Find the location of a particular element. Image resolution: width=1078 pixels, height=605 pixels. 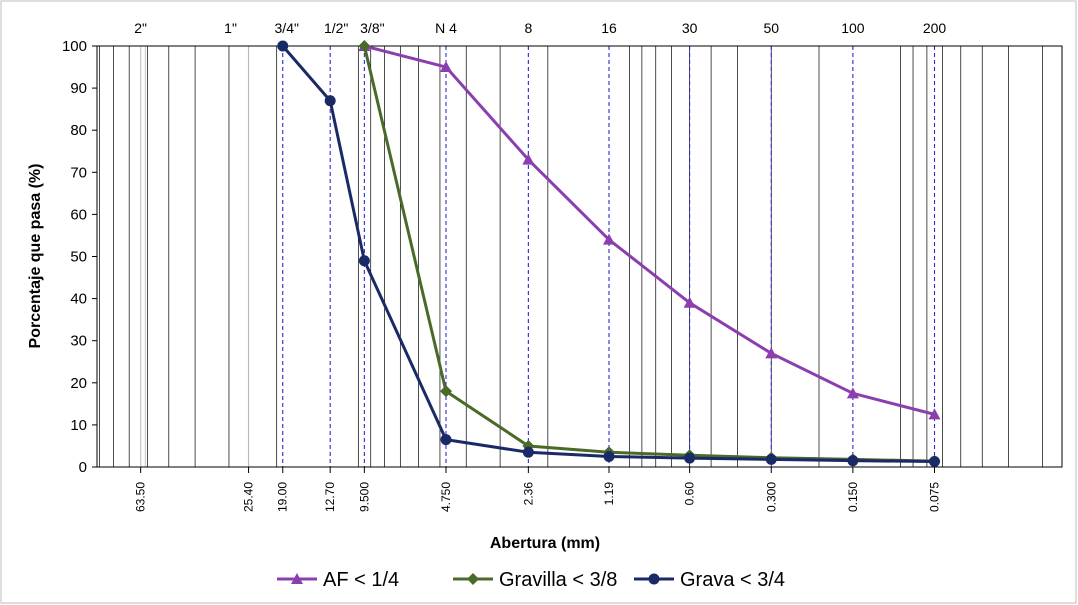

legend-label: Grava < 3/4 is located at coordinates (732, 580).